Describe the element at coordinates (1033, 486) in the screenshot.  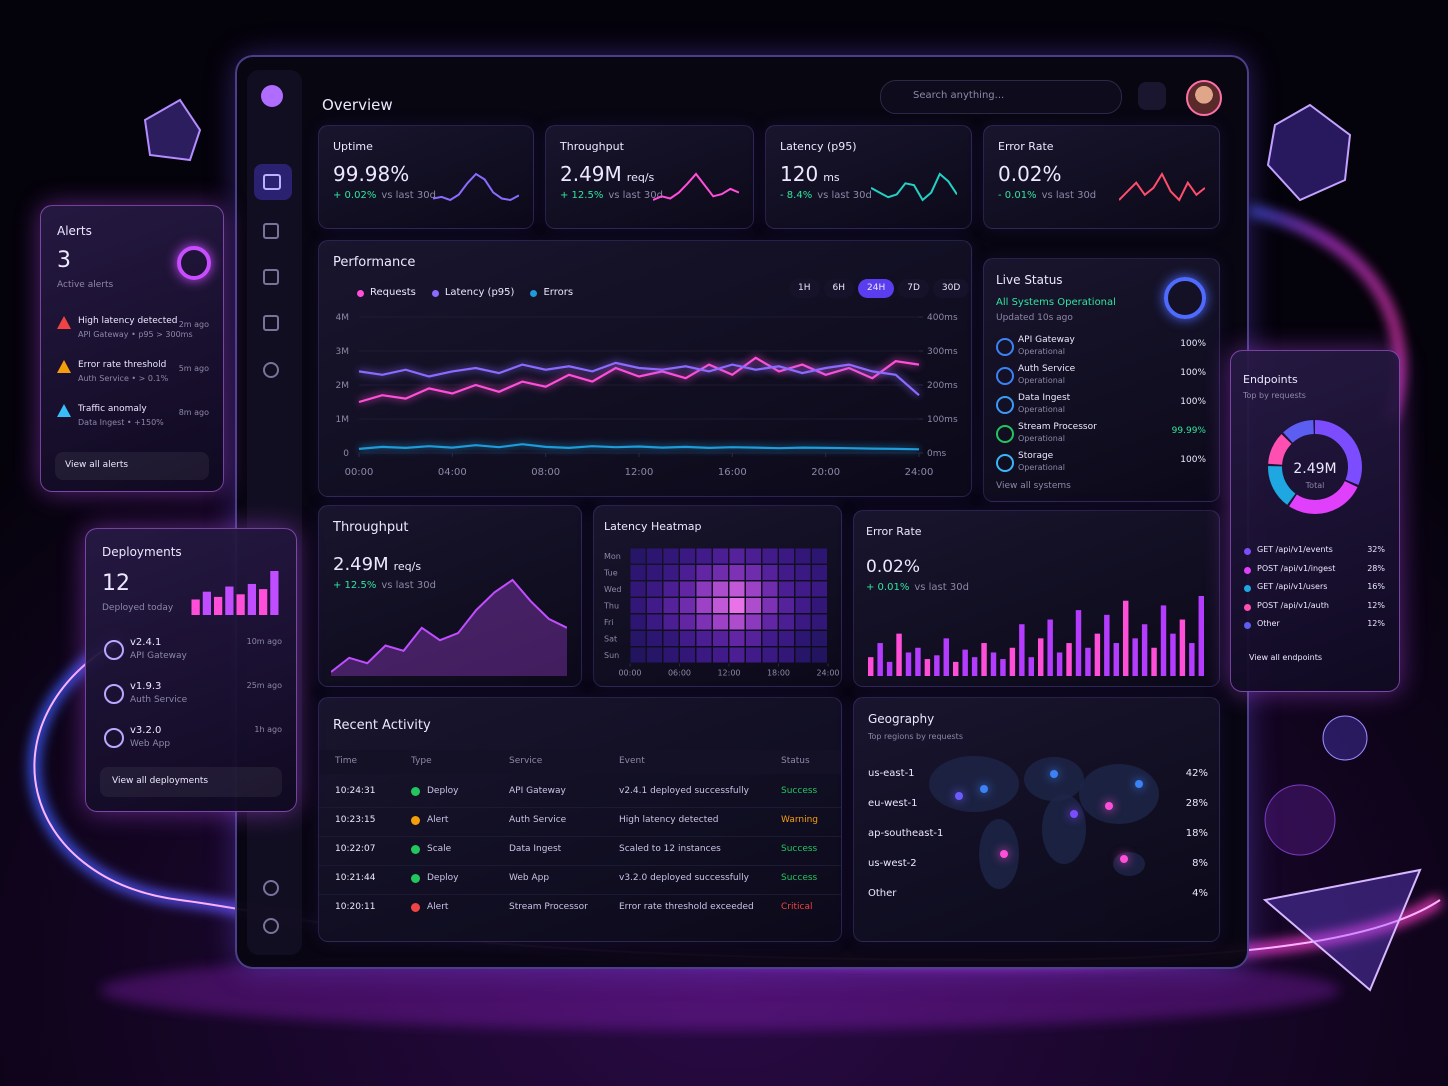
I see `view-link: View all systems` at that location.